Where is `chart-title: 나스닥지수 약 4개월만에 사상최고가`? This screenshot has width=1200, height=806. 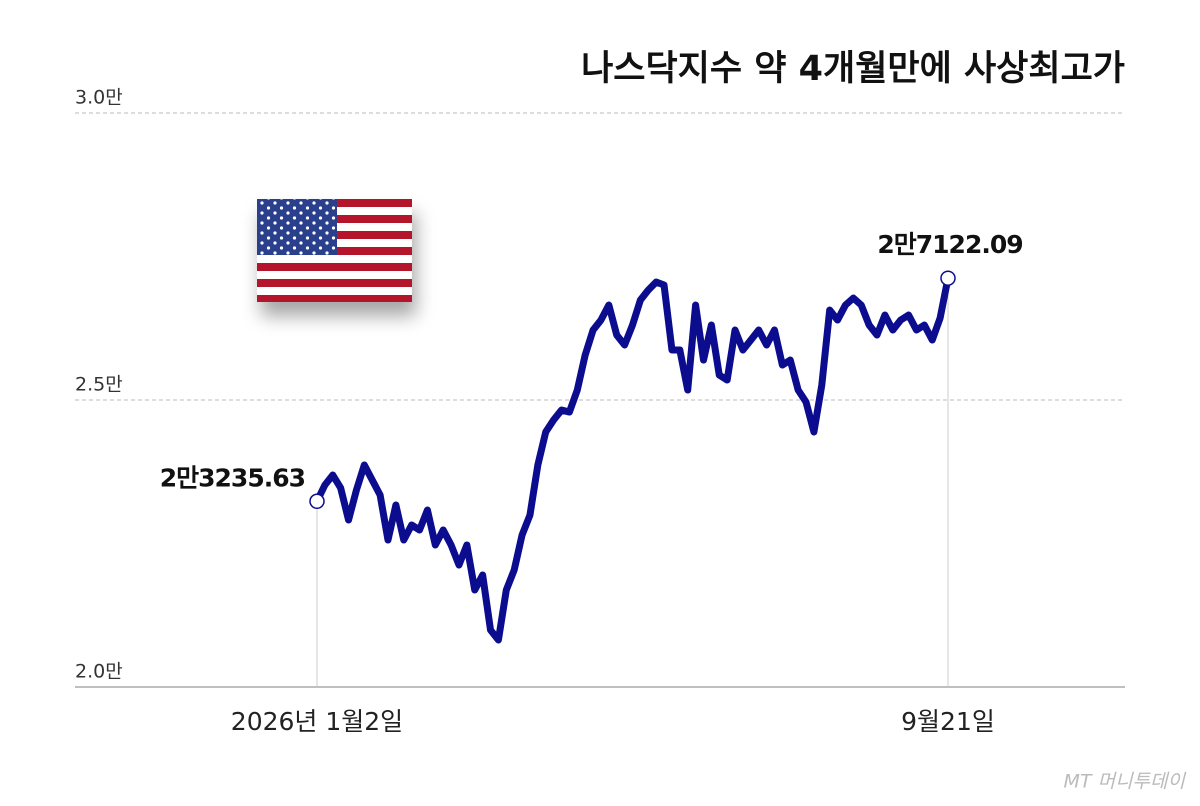
chart-title: 나스닥지수 약 4개월만에 사상최고가 is located at coordinates (853, 69).